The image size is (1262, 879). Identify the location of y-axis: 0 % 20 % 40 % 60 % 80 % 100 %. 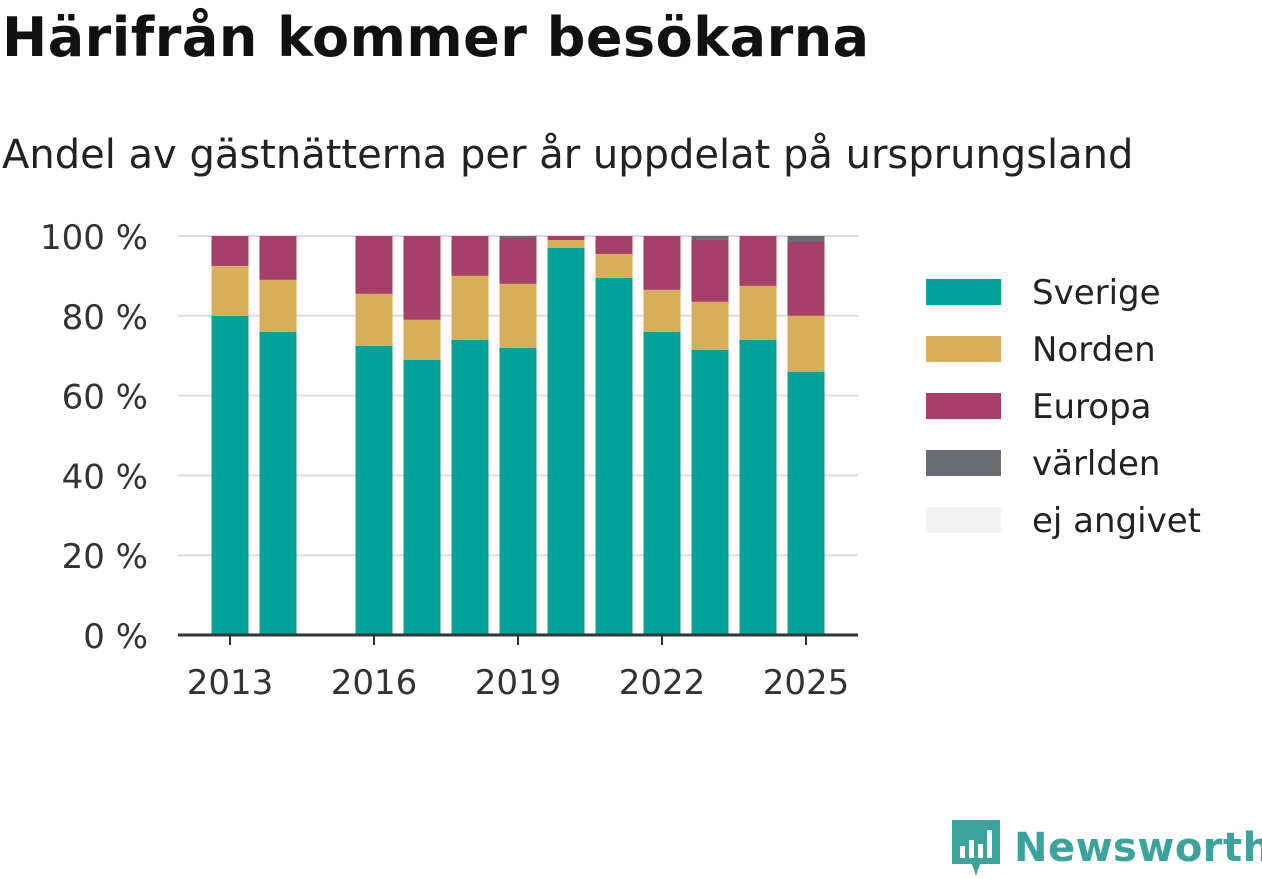
(94, 437).